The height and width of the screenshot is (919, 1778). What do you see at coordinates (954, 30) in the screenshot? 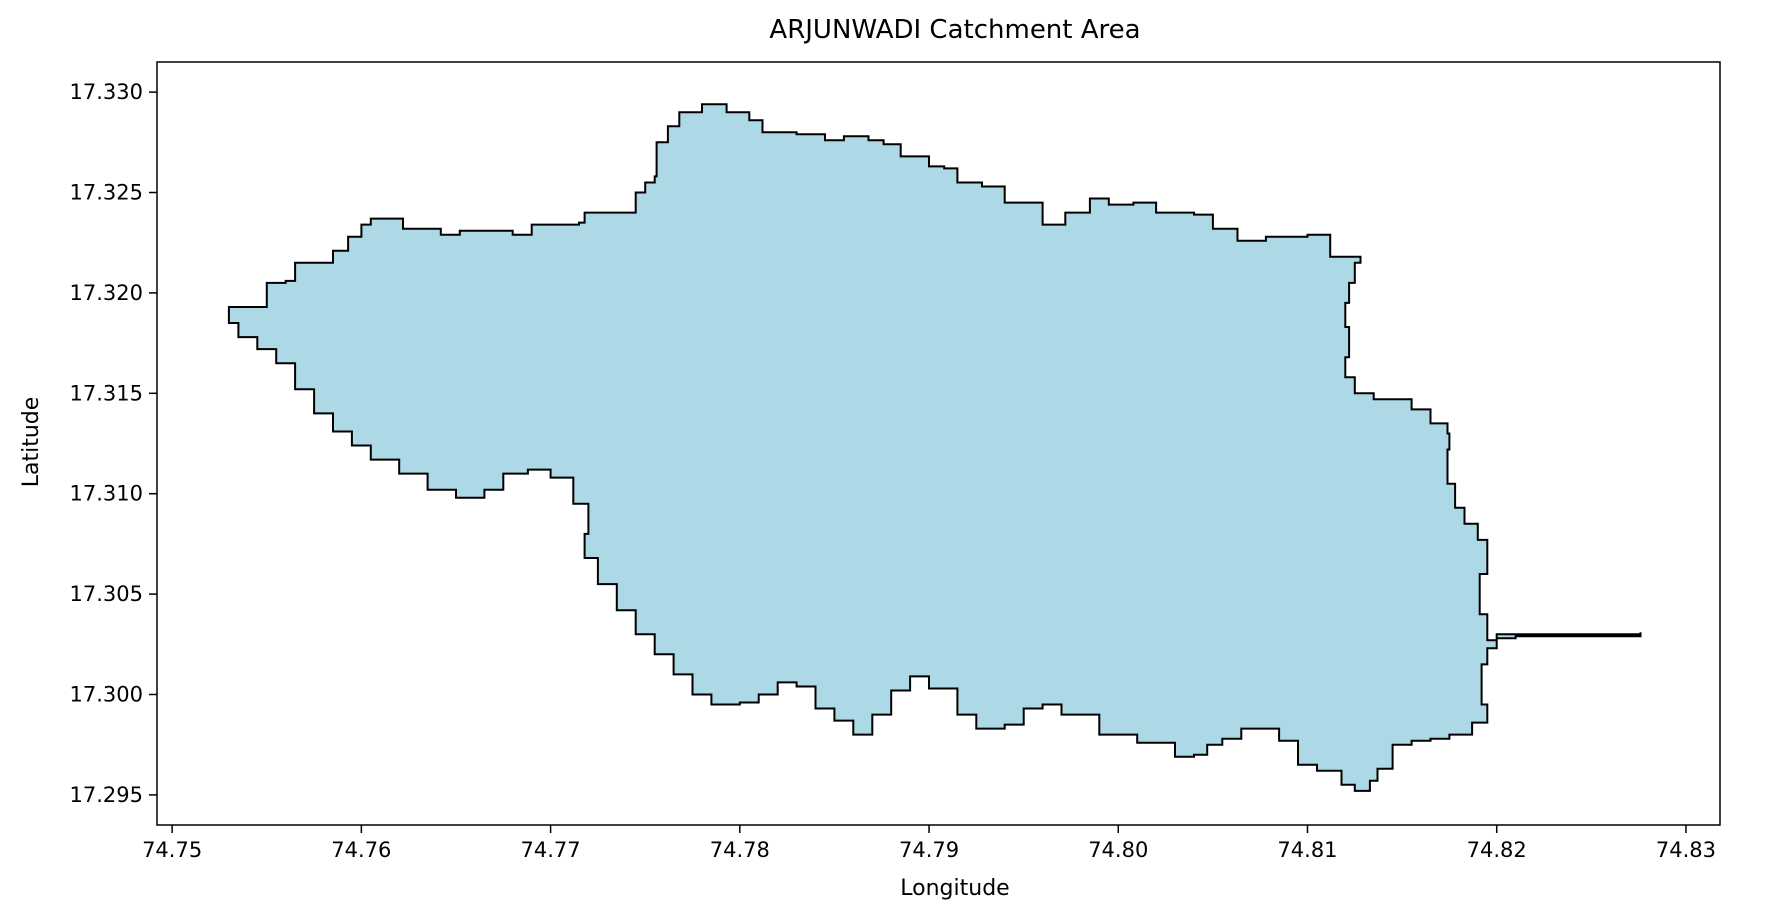
I see `chart-title: ARJUNWADI Catchment Area` at bounding box center [954, 30].